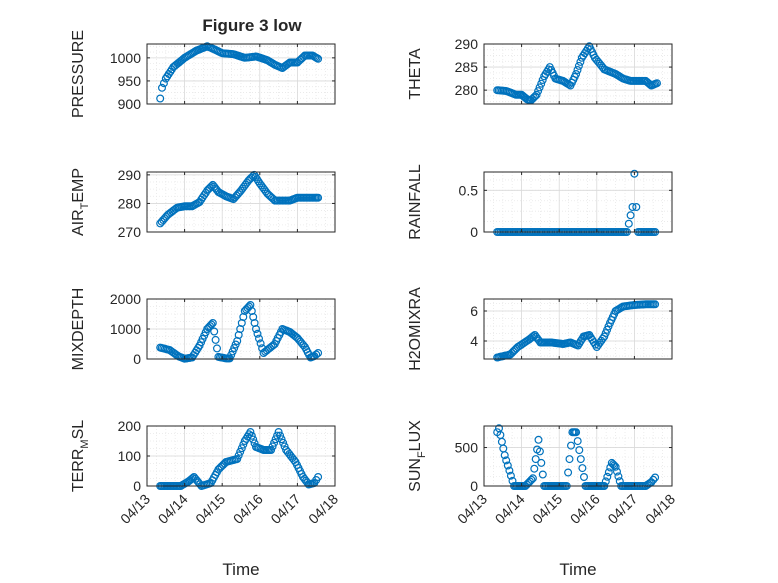 This screenshot has width=778, height=583. What do you see at coordinates (415, 329) in the screenshot?
I see `y-axis-label: H2OMIXRA` at bounding box center [415, 329].